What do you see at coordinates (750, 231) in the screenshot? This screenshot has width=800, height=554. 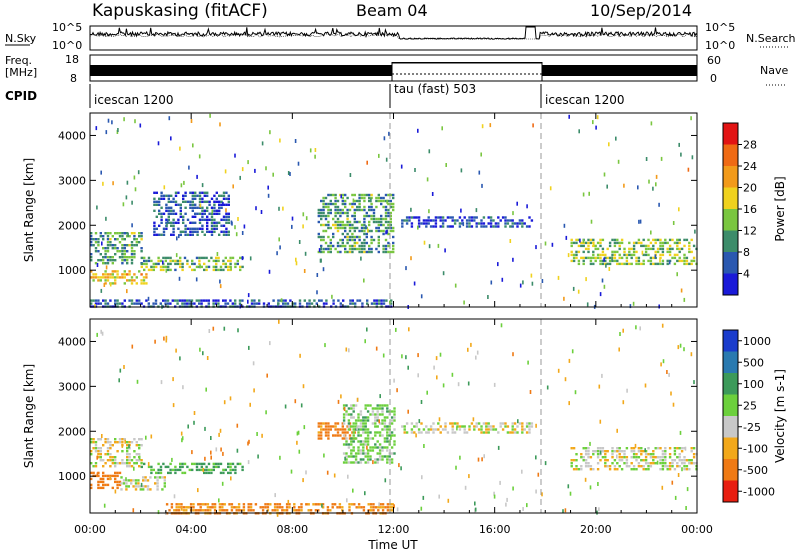 I see `colorbar-tick-label: 12` at bounding box center [750, 231].